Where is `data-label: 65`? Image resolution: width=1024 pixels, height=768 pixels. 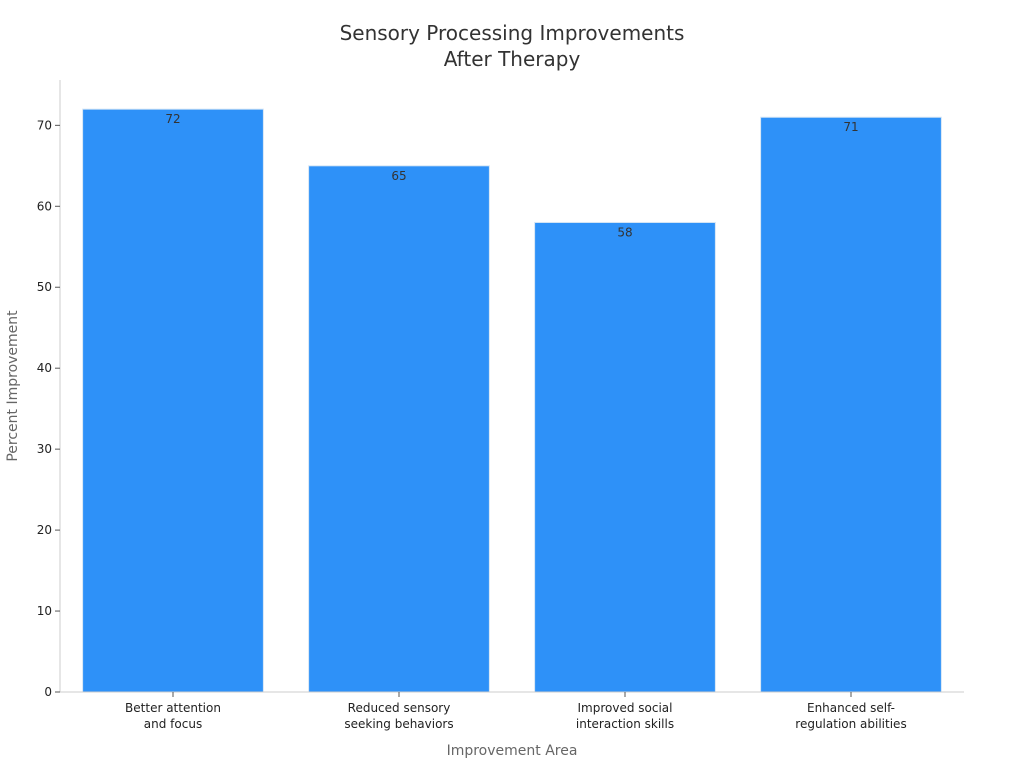
data-label: 65 is located at coordinates (398, 176).